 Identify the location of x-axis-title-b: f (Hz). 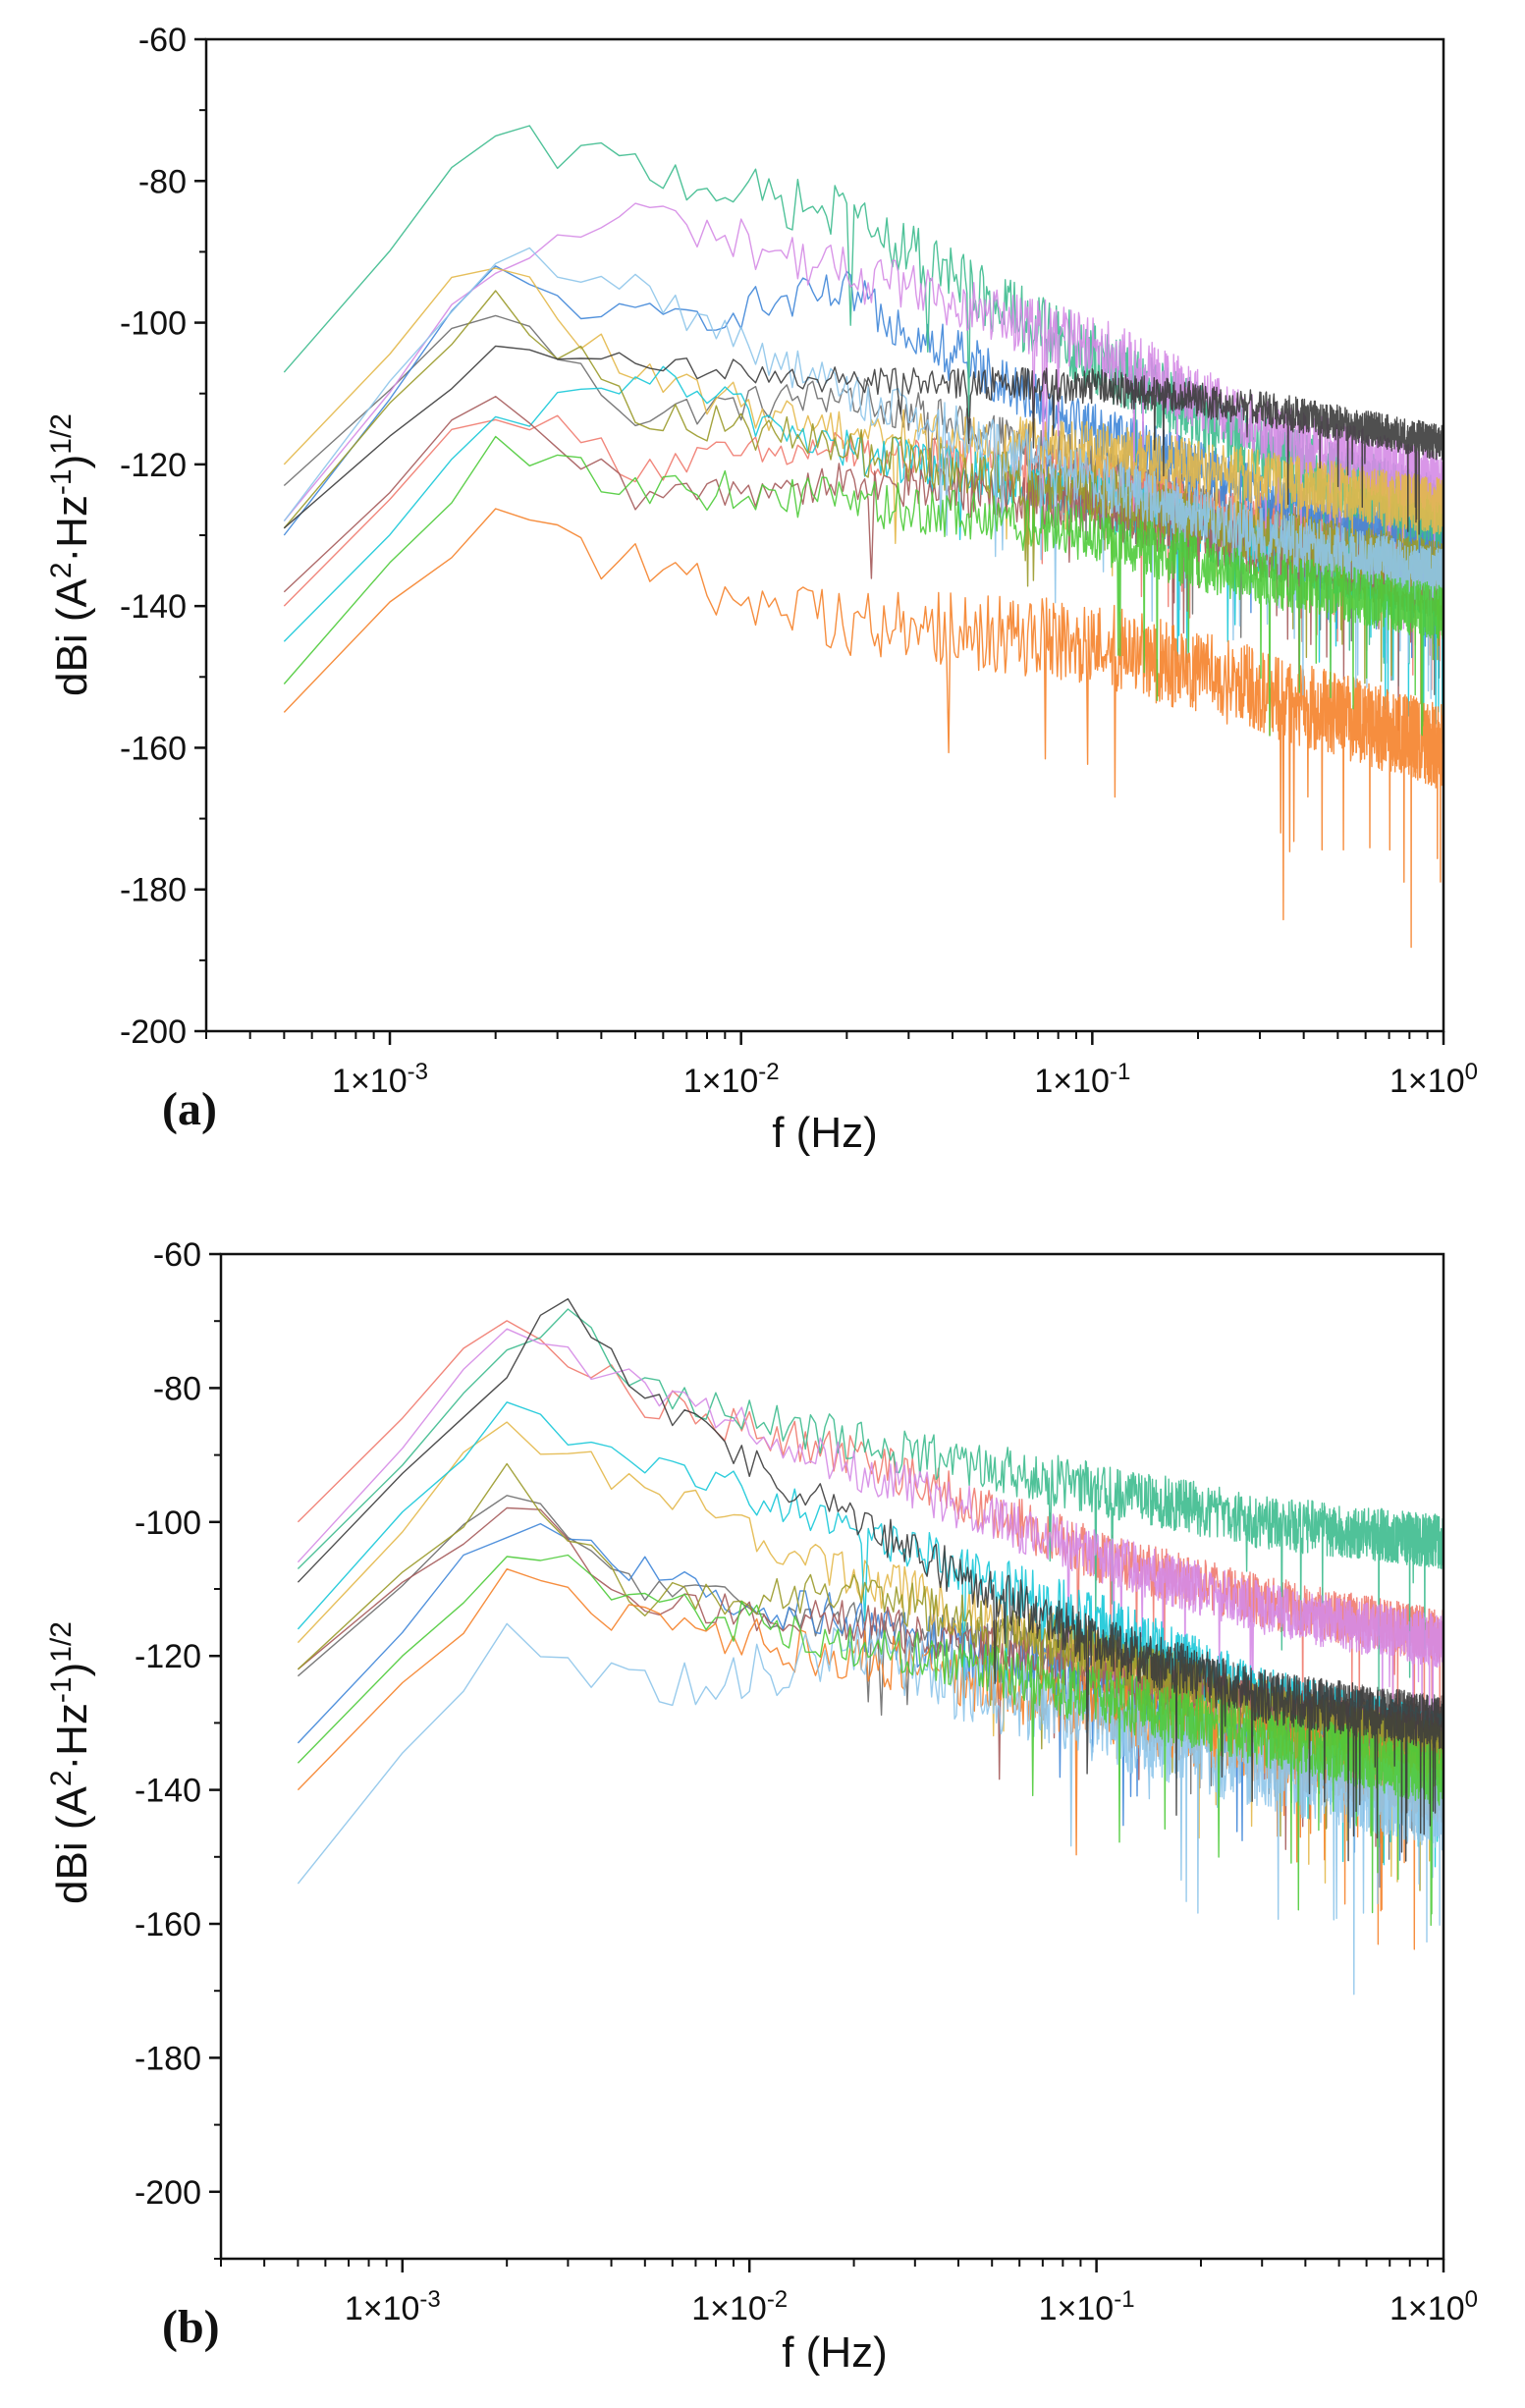
(835, 2353).